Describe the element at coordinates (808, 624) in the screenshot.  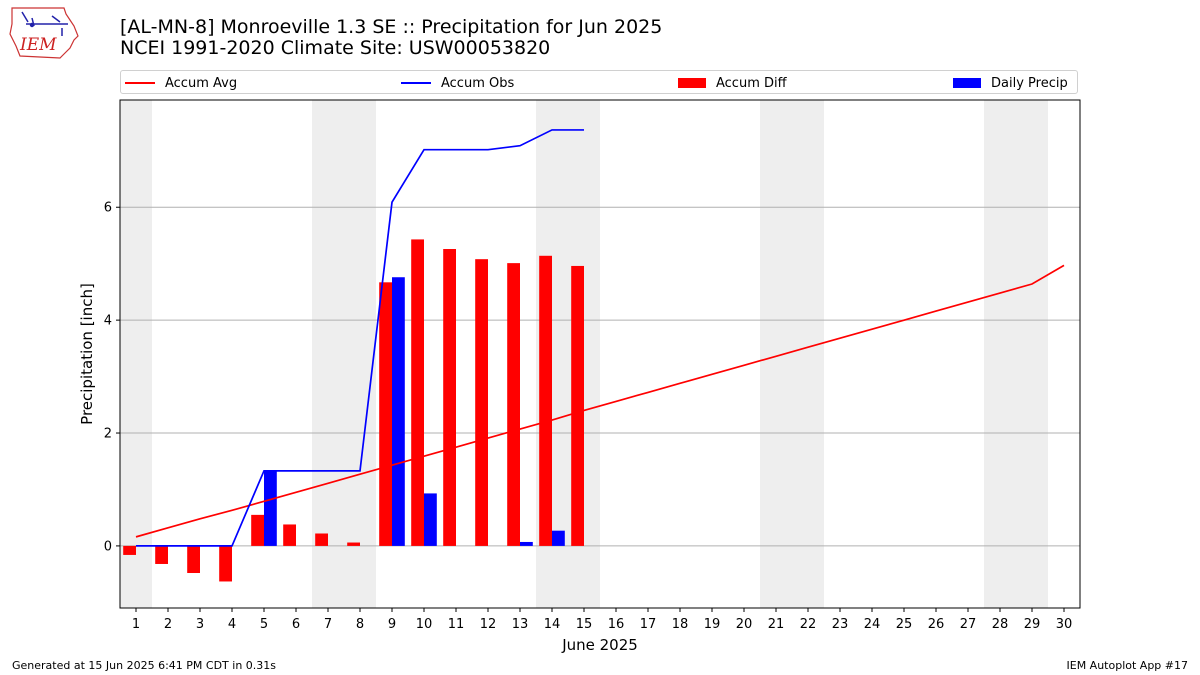
I see `x-tick-label: 22` at that location.